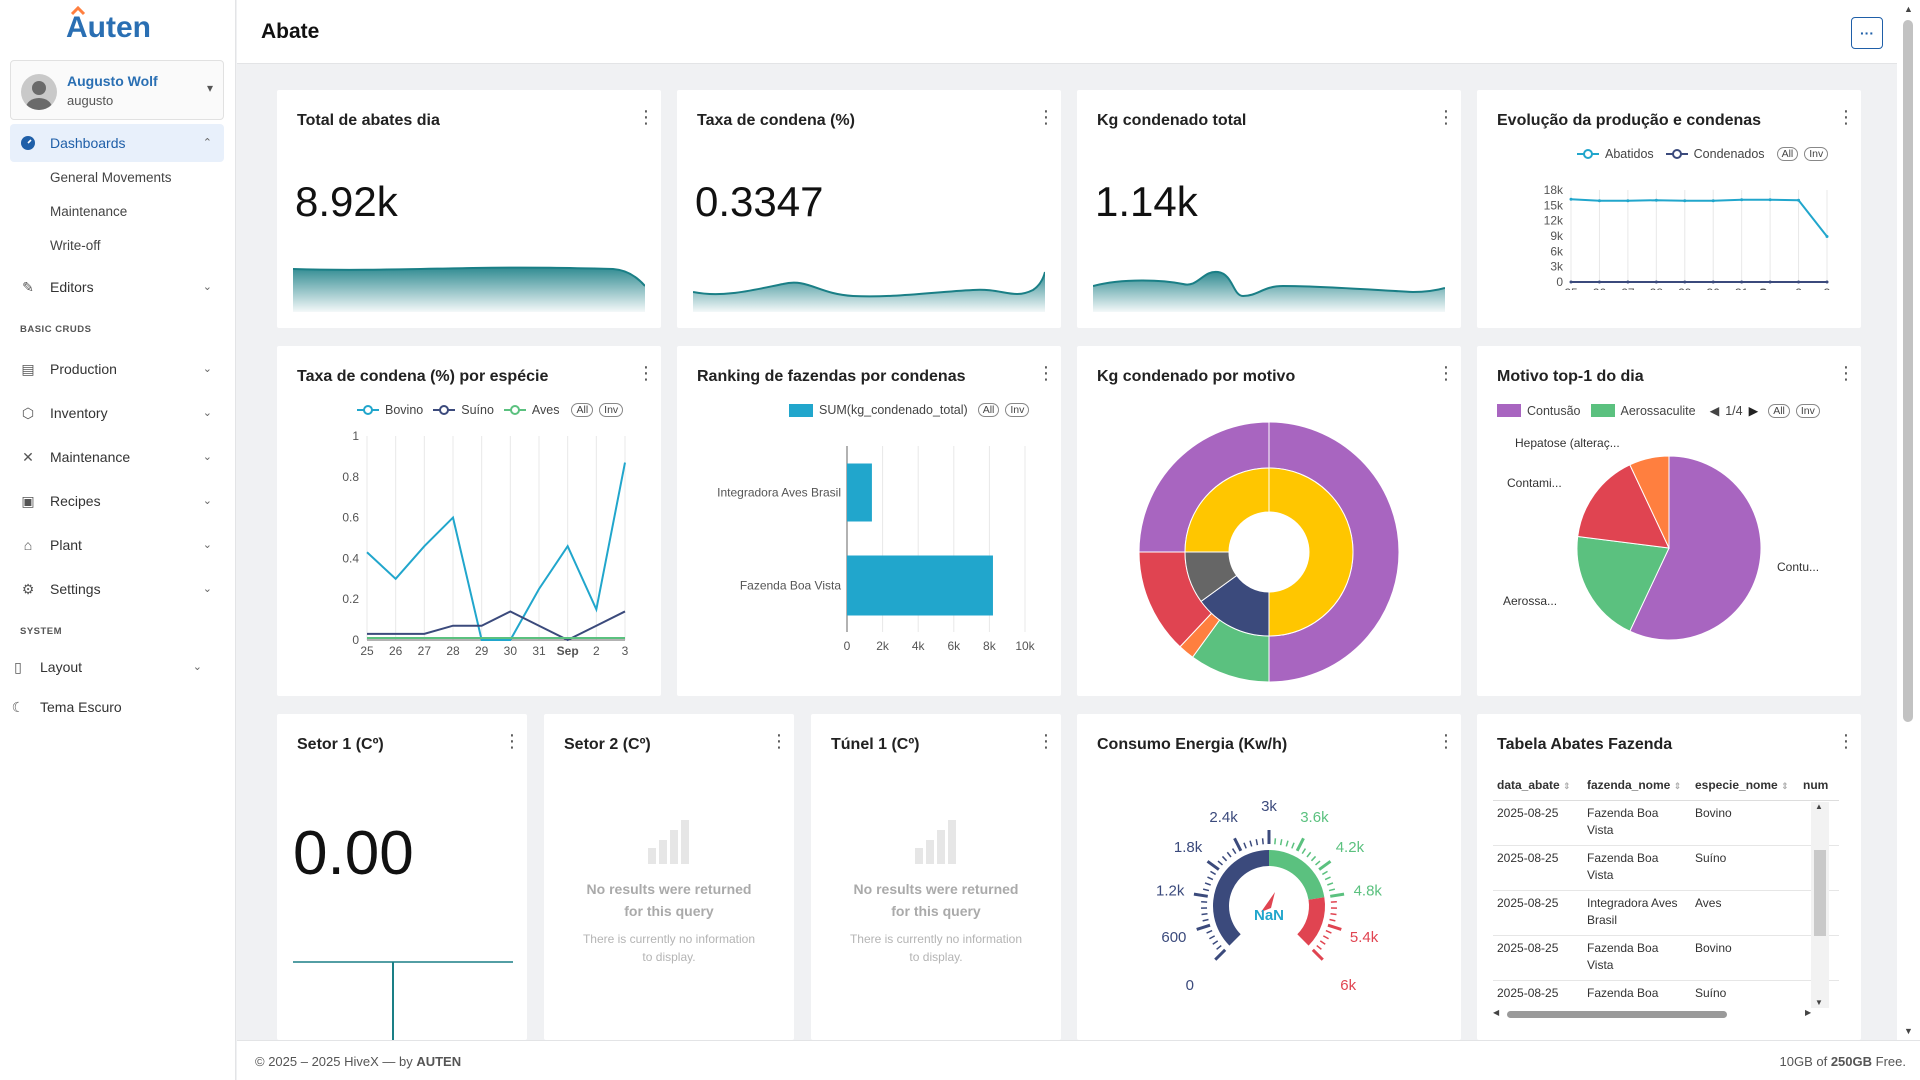 Image resolution: width=1920 pixels, height=1080 pixels. Describe the element at coordinates (117, 457) in the screenshot. I see `sidebar-item-maintenance: ✕ Maintenance ⌄` at that location.